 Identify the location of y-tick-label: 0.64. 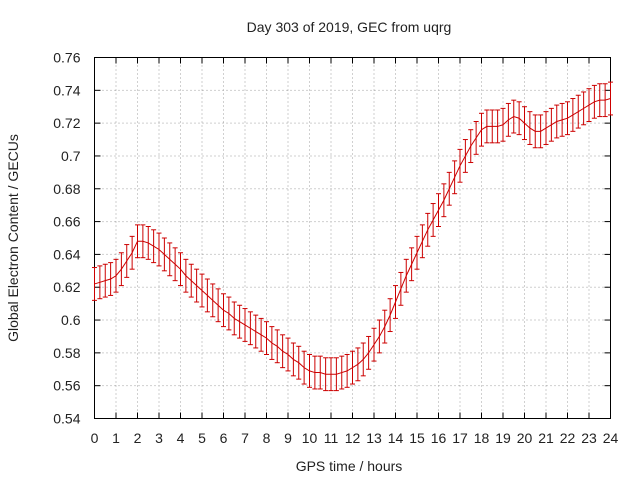
(66, 254).